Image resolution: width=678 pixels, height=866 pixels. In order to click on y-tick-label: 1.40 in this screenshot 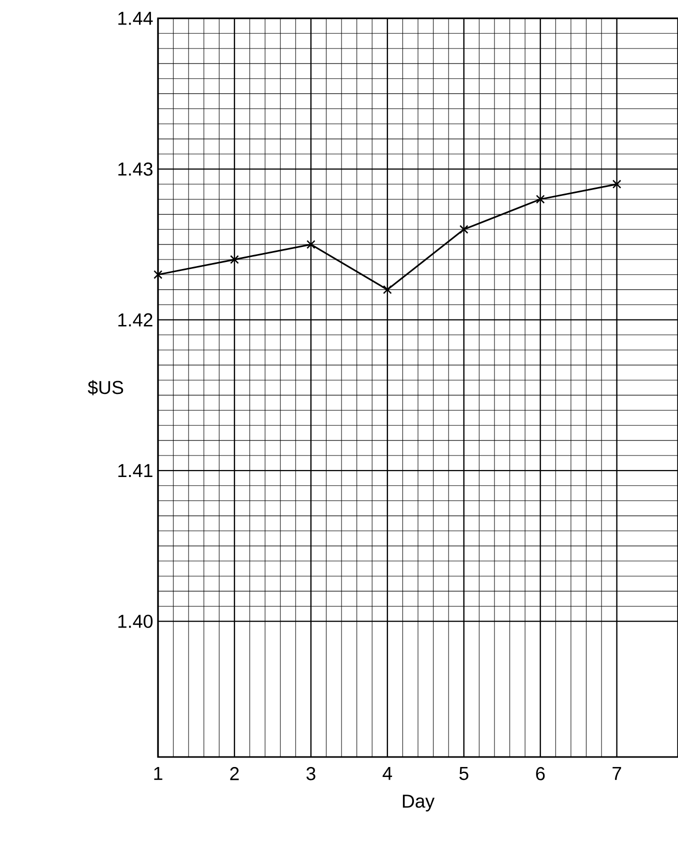, I will do `click(135, 621)`.